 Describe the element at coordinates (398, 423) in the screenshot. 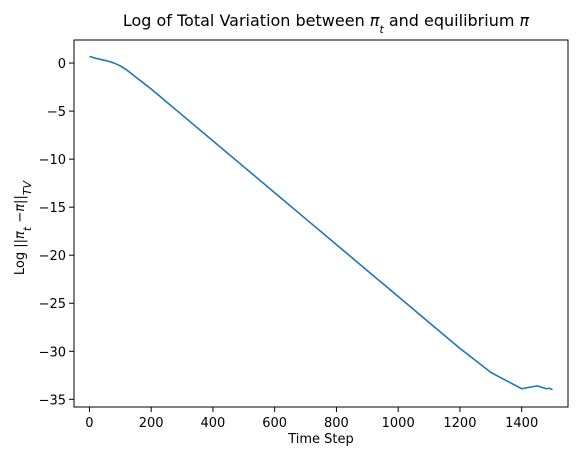

I see `x-tick-label: 1000` at that location.